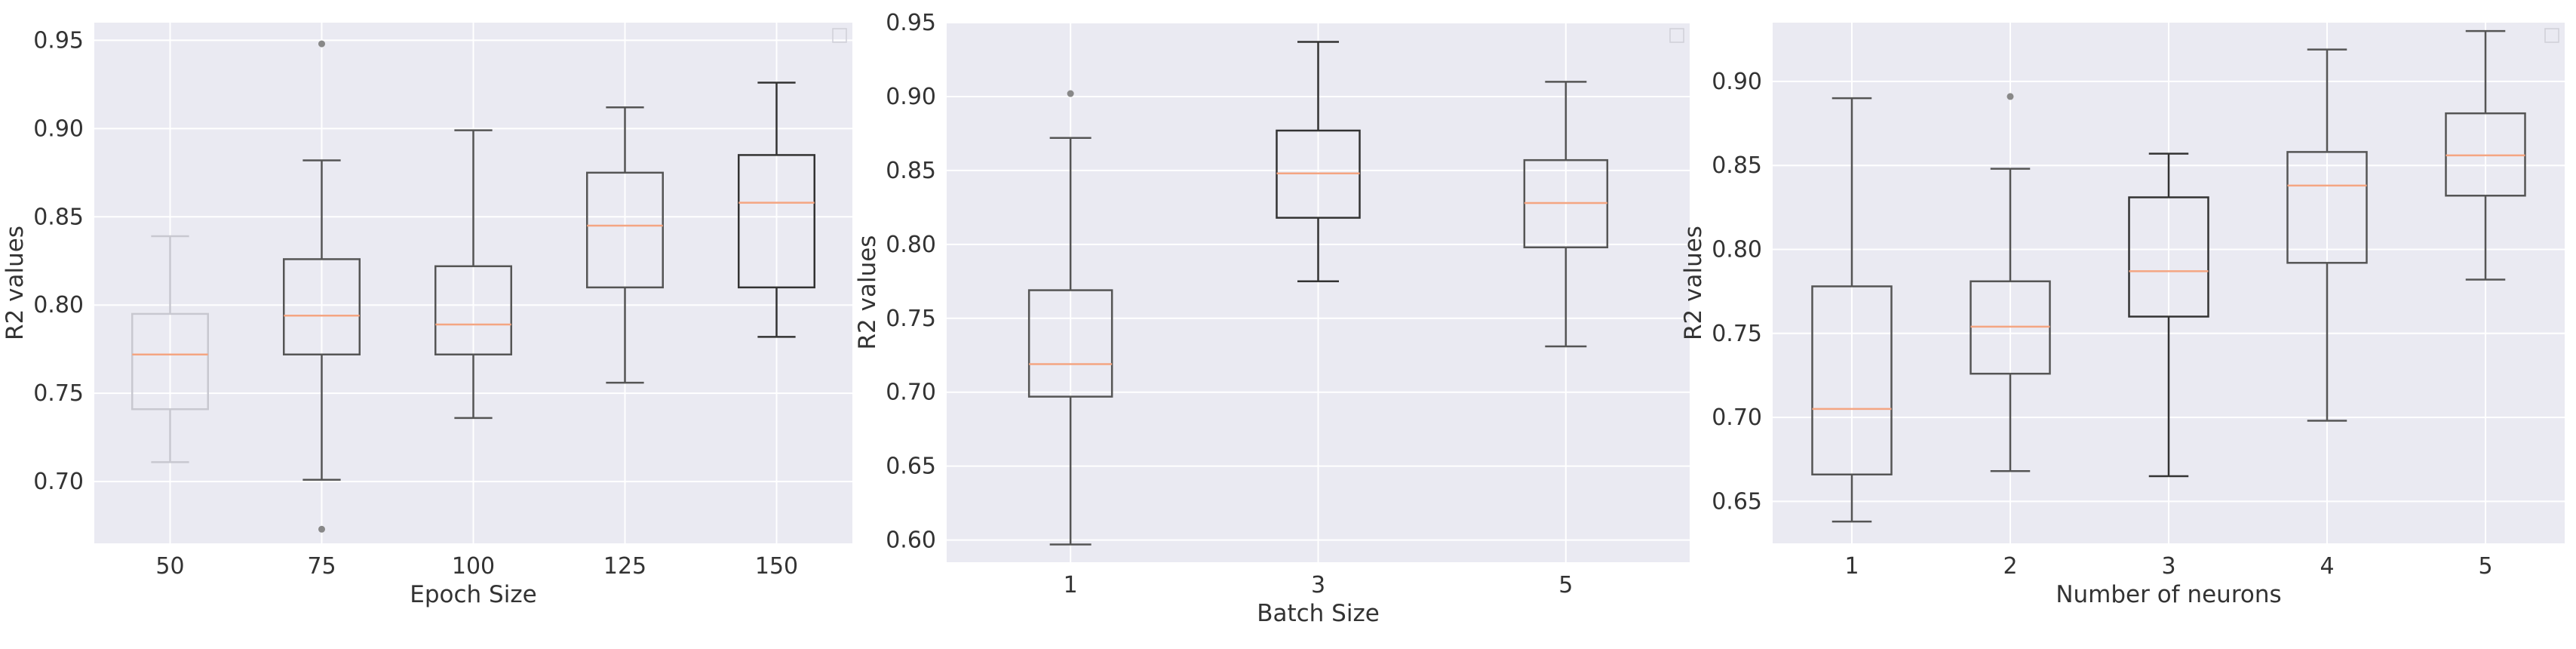  Describe the element at coordinates (2327, 567) in the screenshot. I see `x-tick-label: 4` at that location.